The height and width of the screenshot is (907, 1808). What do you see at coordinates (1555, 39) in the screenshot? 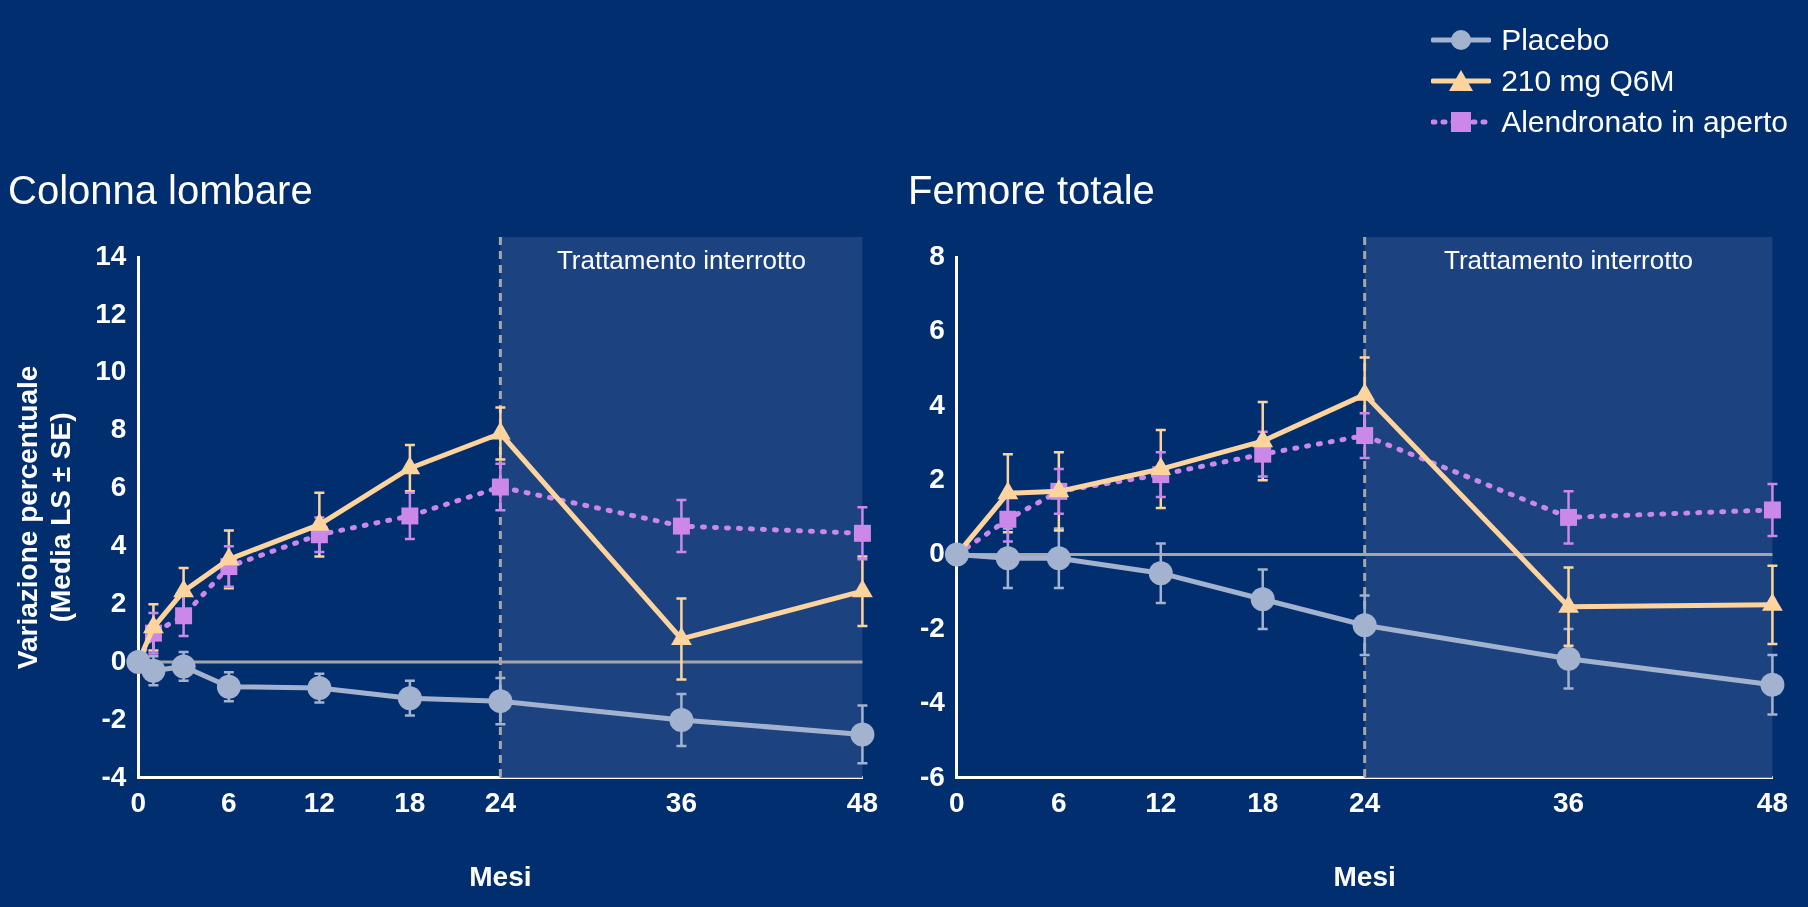
I see `legend-label: Placebo` at bounding box center [1555, 39].